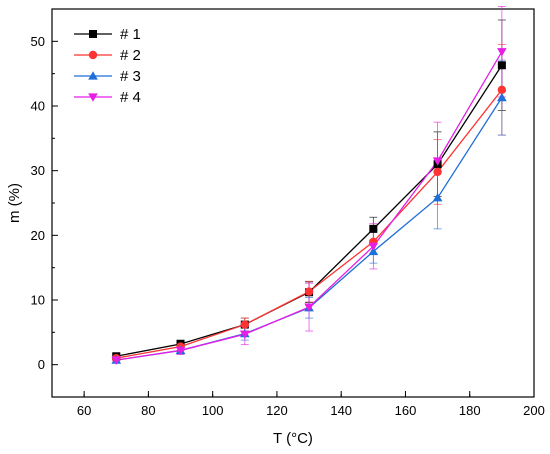 This screenshot has height=454, width=550. Describe the element at coordinates (38, 235) in the screenshot. I see `y-tick-label: 20` at that location.